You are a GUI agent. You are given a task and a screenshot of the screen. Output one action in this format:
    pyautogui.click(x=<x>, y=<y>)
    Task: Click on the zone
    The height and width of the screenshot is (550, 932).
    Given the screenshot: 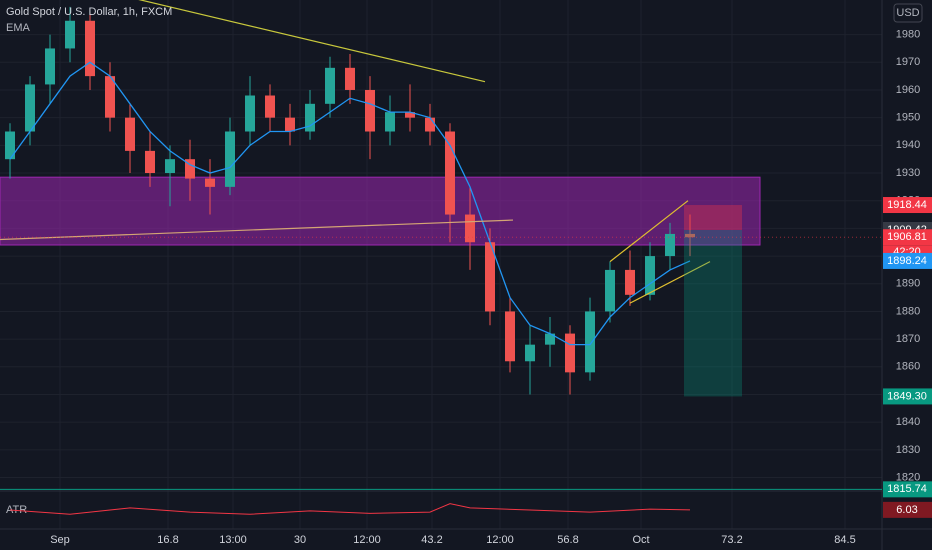 What is the action you would take?
    pyautogui.click(x=380, y=211)
    